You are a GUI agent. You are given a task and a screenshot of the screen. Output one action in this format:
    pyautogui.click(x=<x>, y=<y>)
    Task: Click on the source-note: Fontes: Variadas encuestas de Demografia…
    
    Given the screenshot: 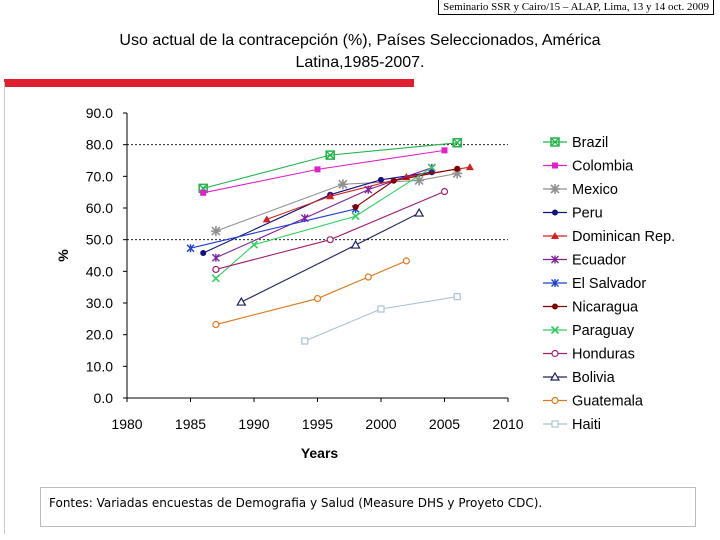 What is the action you would take?
    pyautogui.click(x=368, y=507)
    